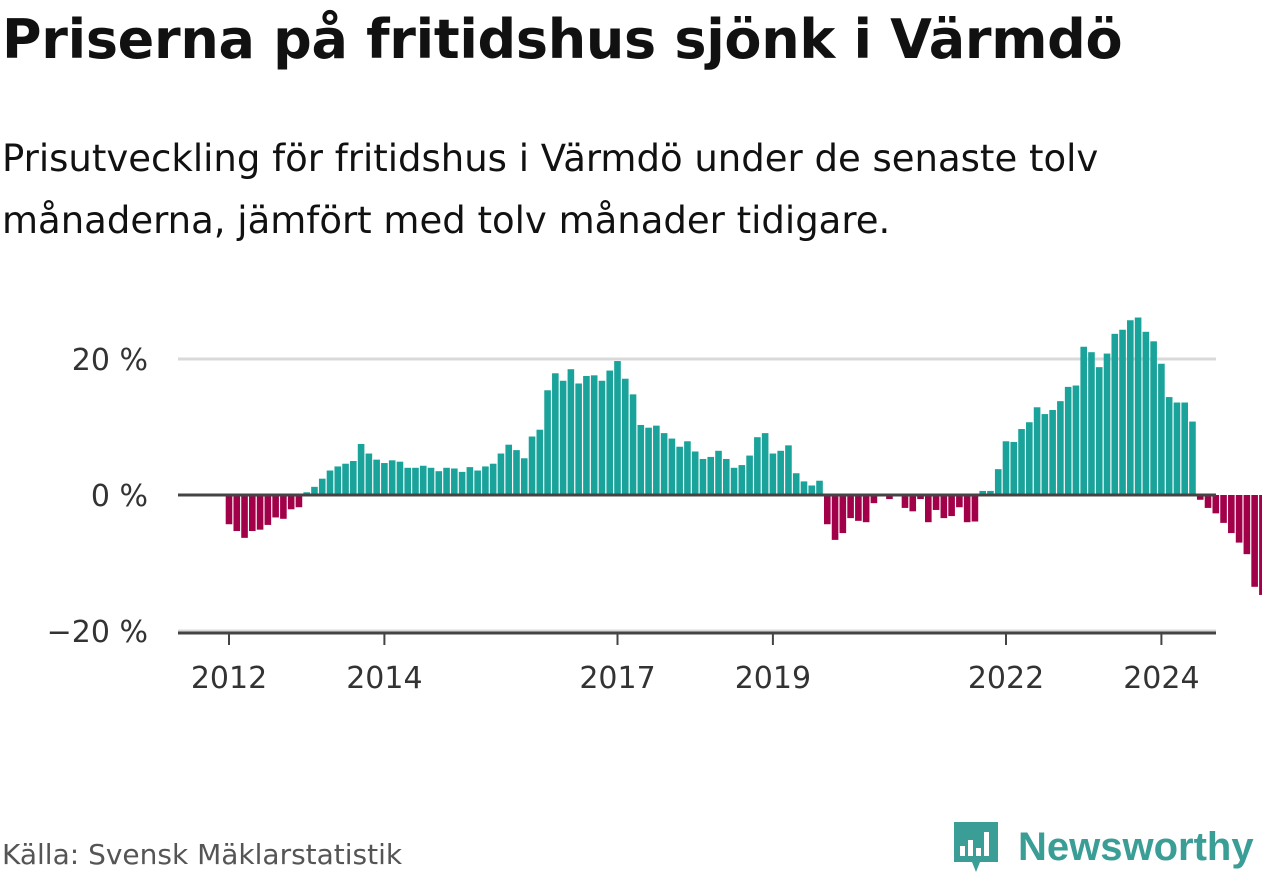 The image size is (1262, 879). I want to click on x-tick-label-0: 2012, so click(229, 678).